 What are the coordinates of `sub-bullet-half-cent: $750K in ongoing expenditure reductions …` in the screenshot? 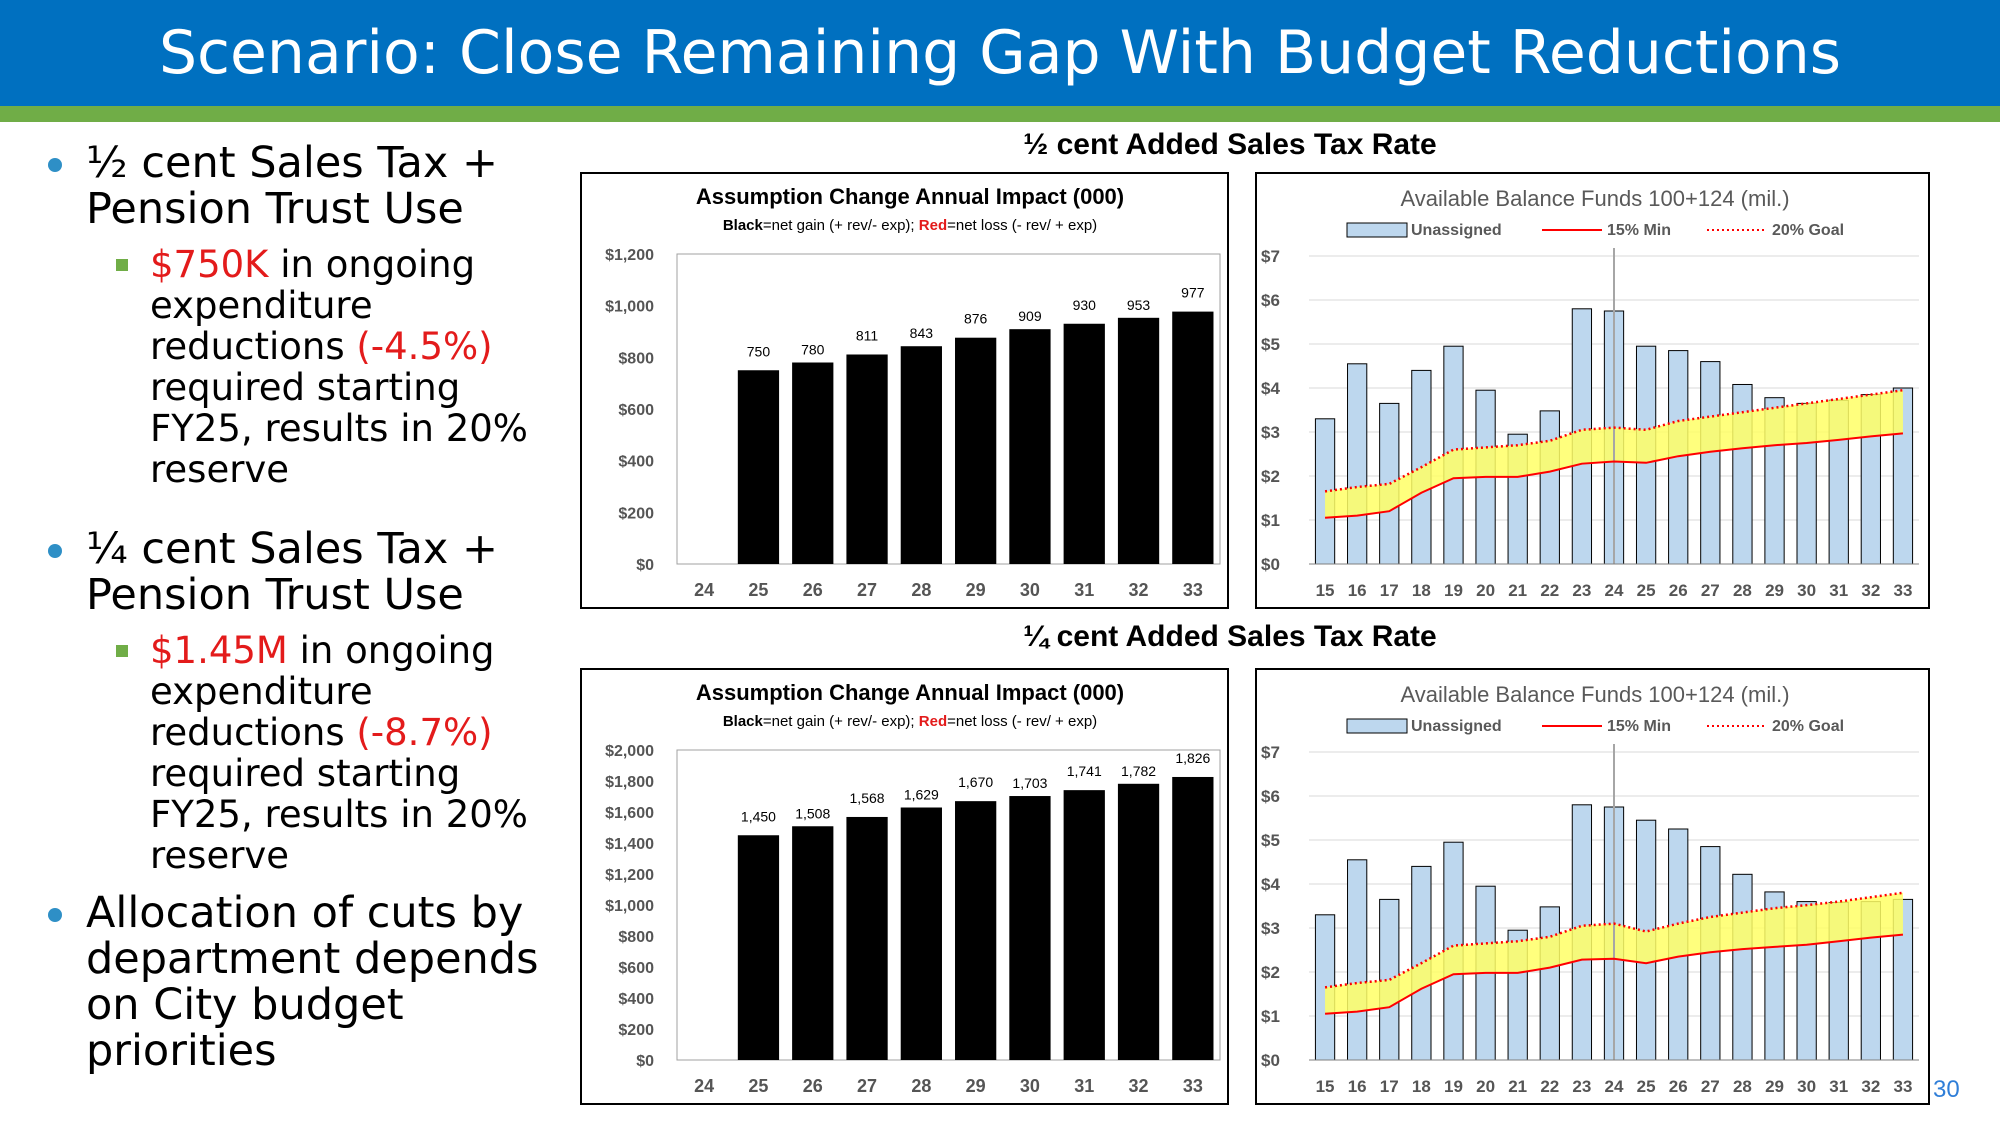 It's located at (290, 367).